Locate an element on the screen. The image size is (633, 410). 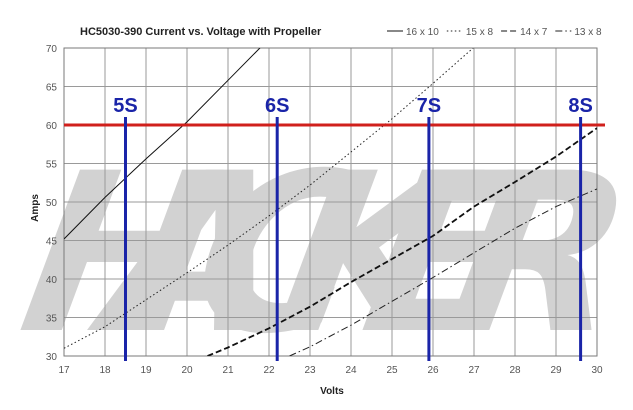
cell-count-label: 6S is located at coordinates (277, 106).